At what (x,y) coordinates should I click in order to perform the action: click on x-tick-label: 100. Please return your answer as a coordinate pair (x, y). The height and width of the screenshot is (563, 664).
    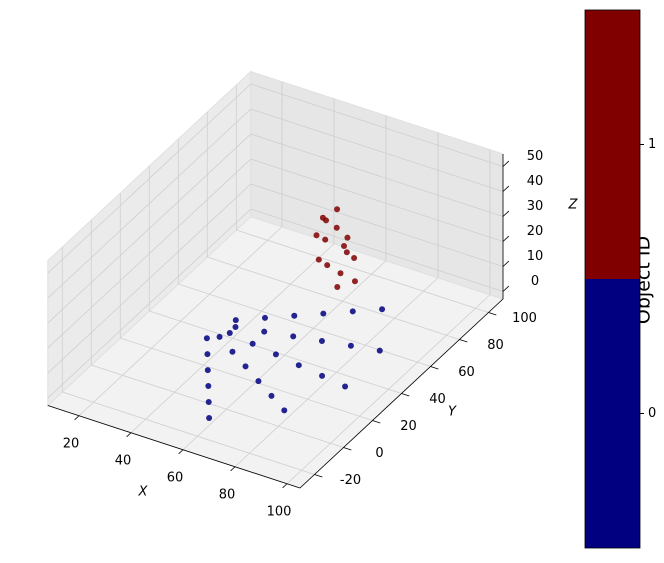
    Looking at the image, I should click on (279, 511).